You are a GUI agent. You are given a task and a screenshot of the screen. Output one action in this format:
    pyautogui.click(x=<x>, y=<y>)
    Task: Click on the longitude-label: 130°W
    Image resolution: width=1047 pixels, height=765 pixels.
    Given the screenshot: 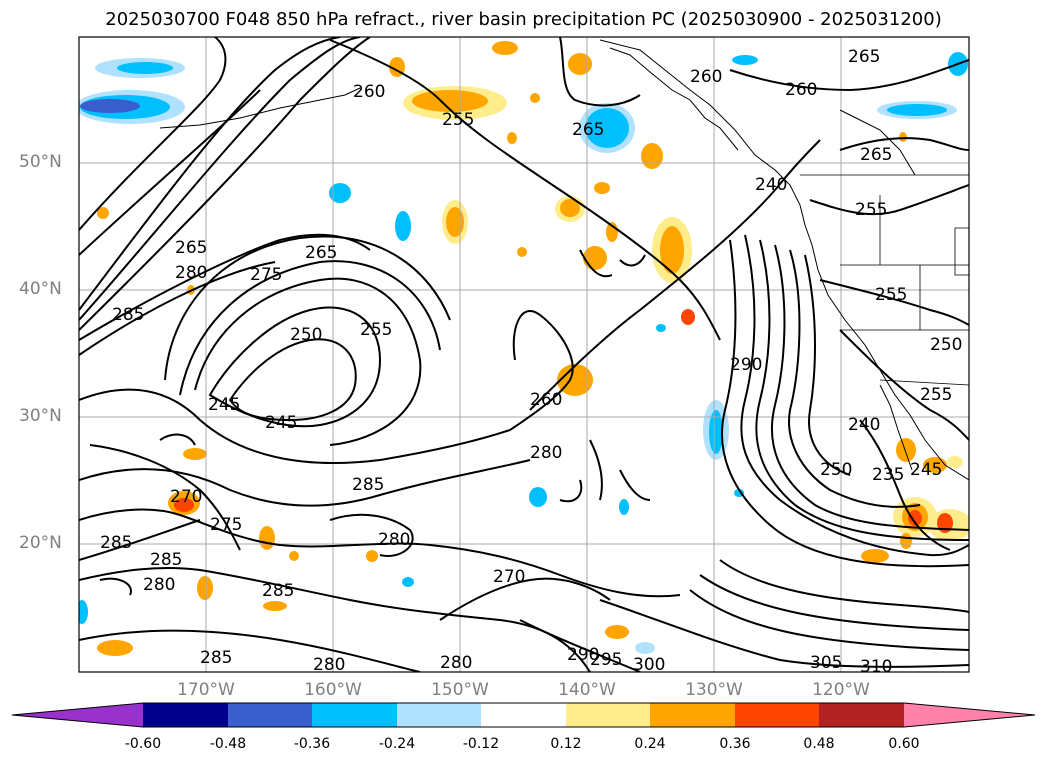 What is the action you would take?
    pyautogui.click(x=714, y=690)
    